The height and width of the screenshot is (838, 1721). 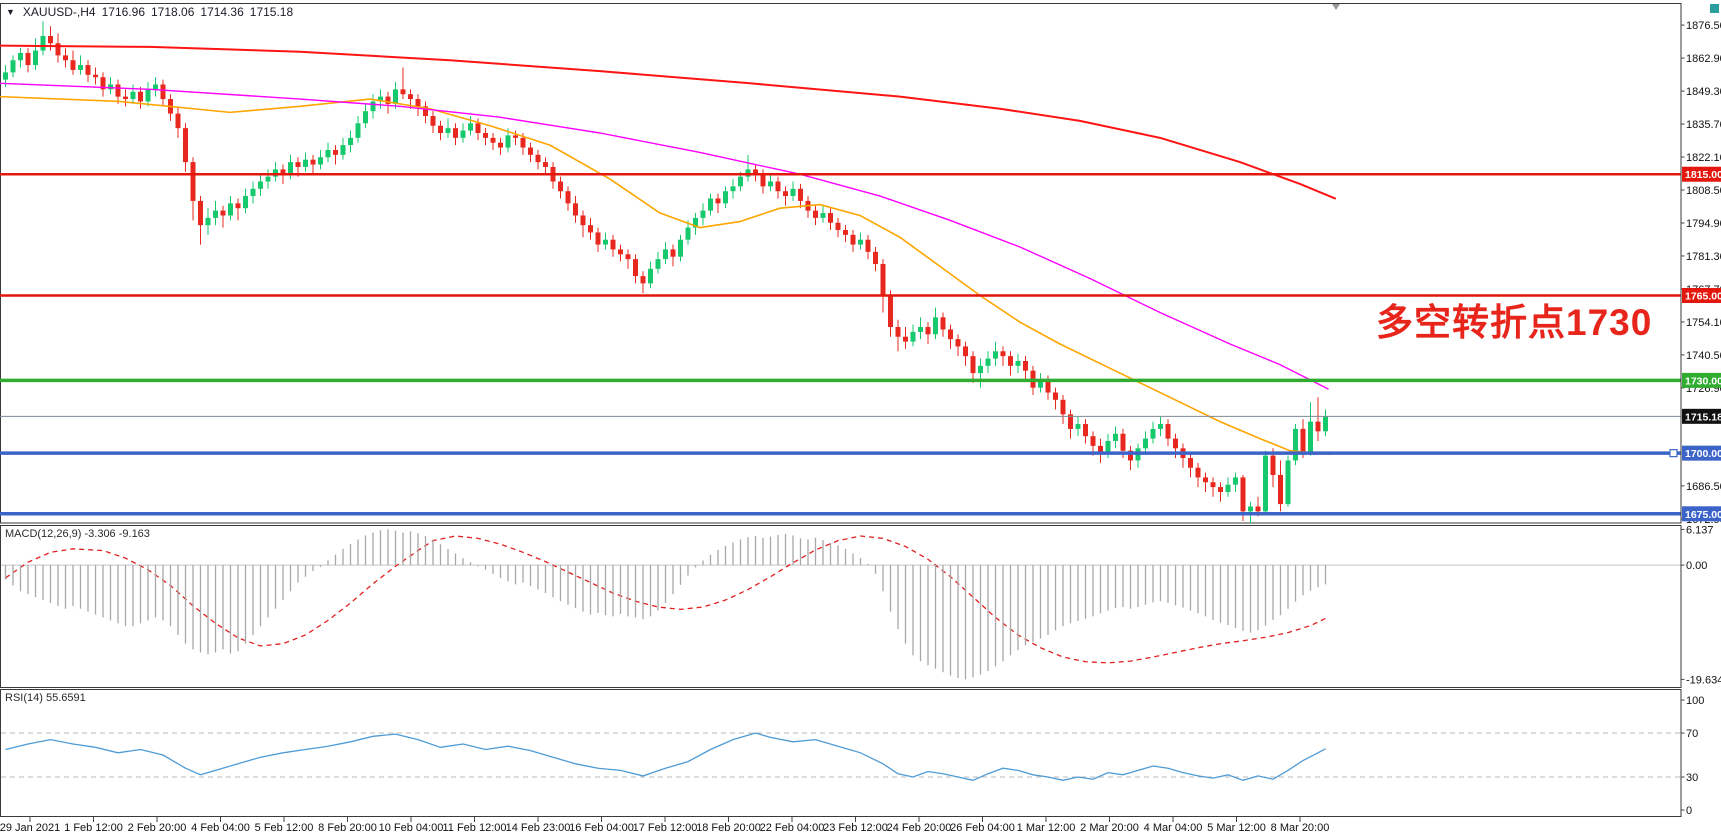 I want to click on time-label: 22 Feb 04:00, so click(x=792, y=828).